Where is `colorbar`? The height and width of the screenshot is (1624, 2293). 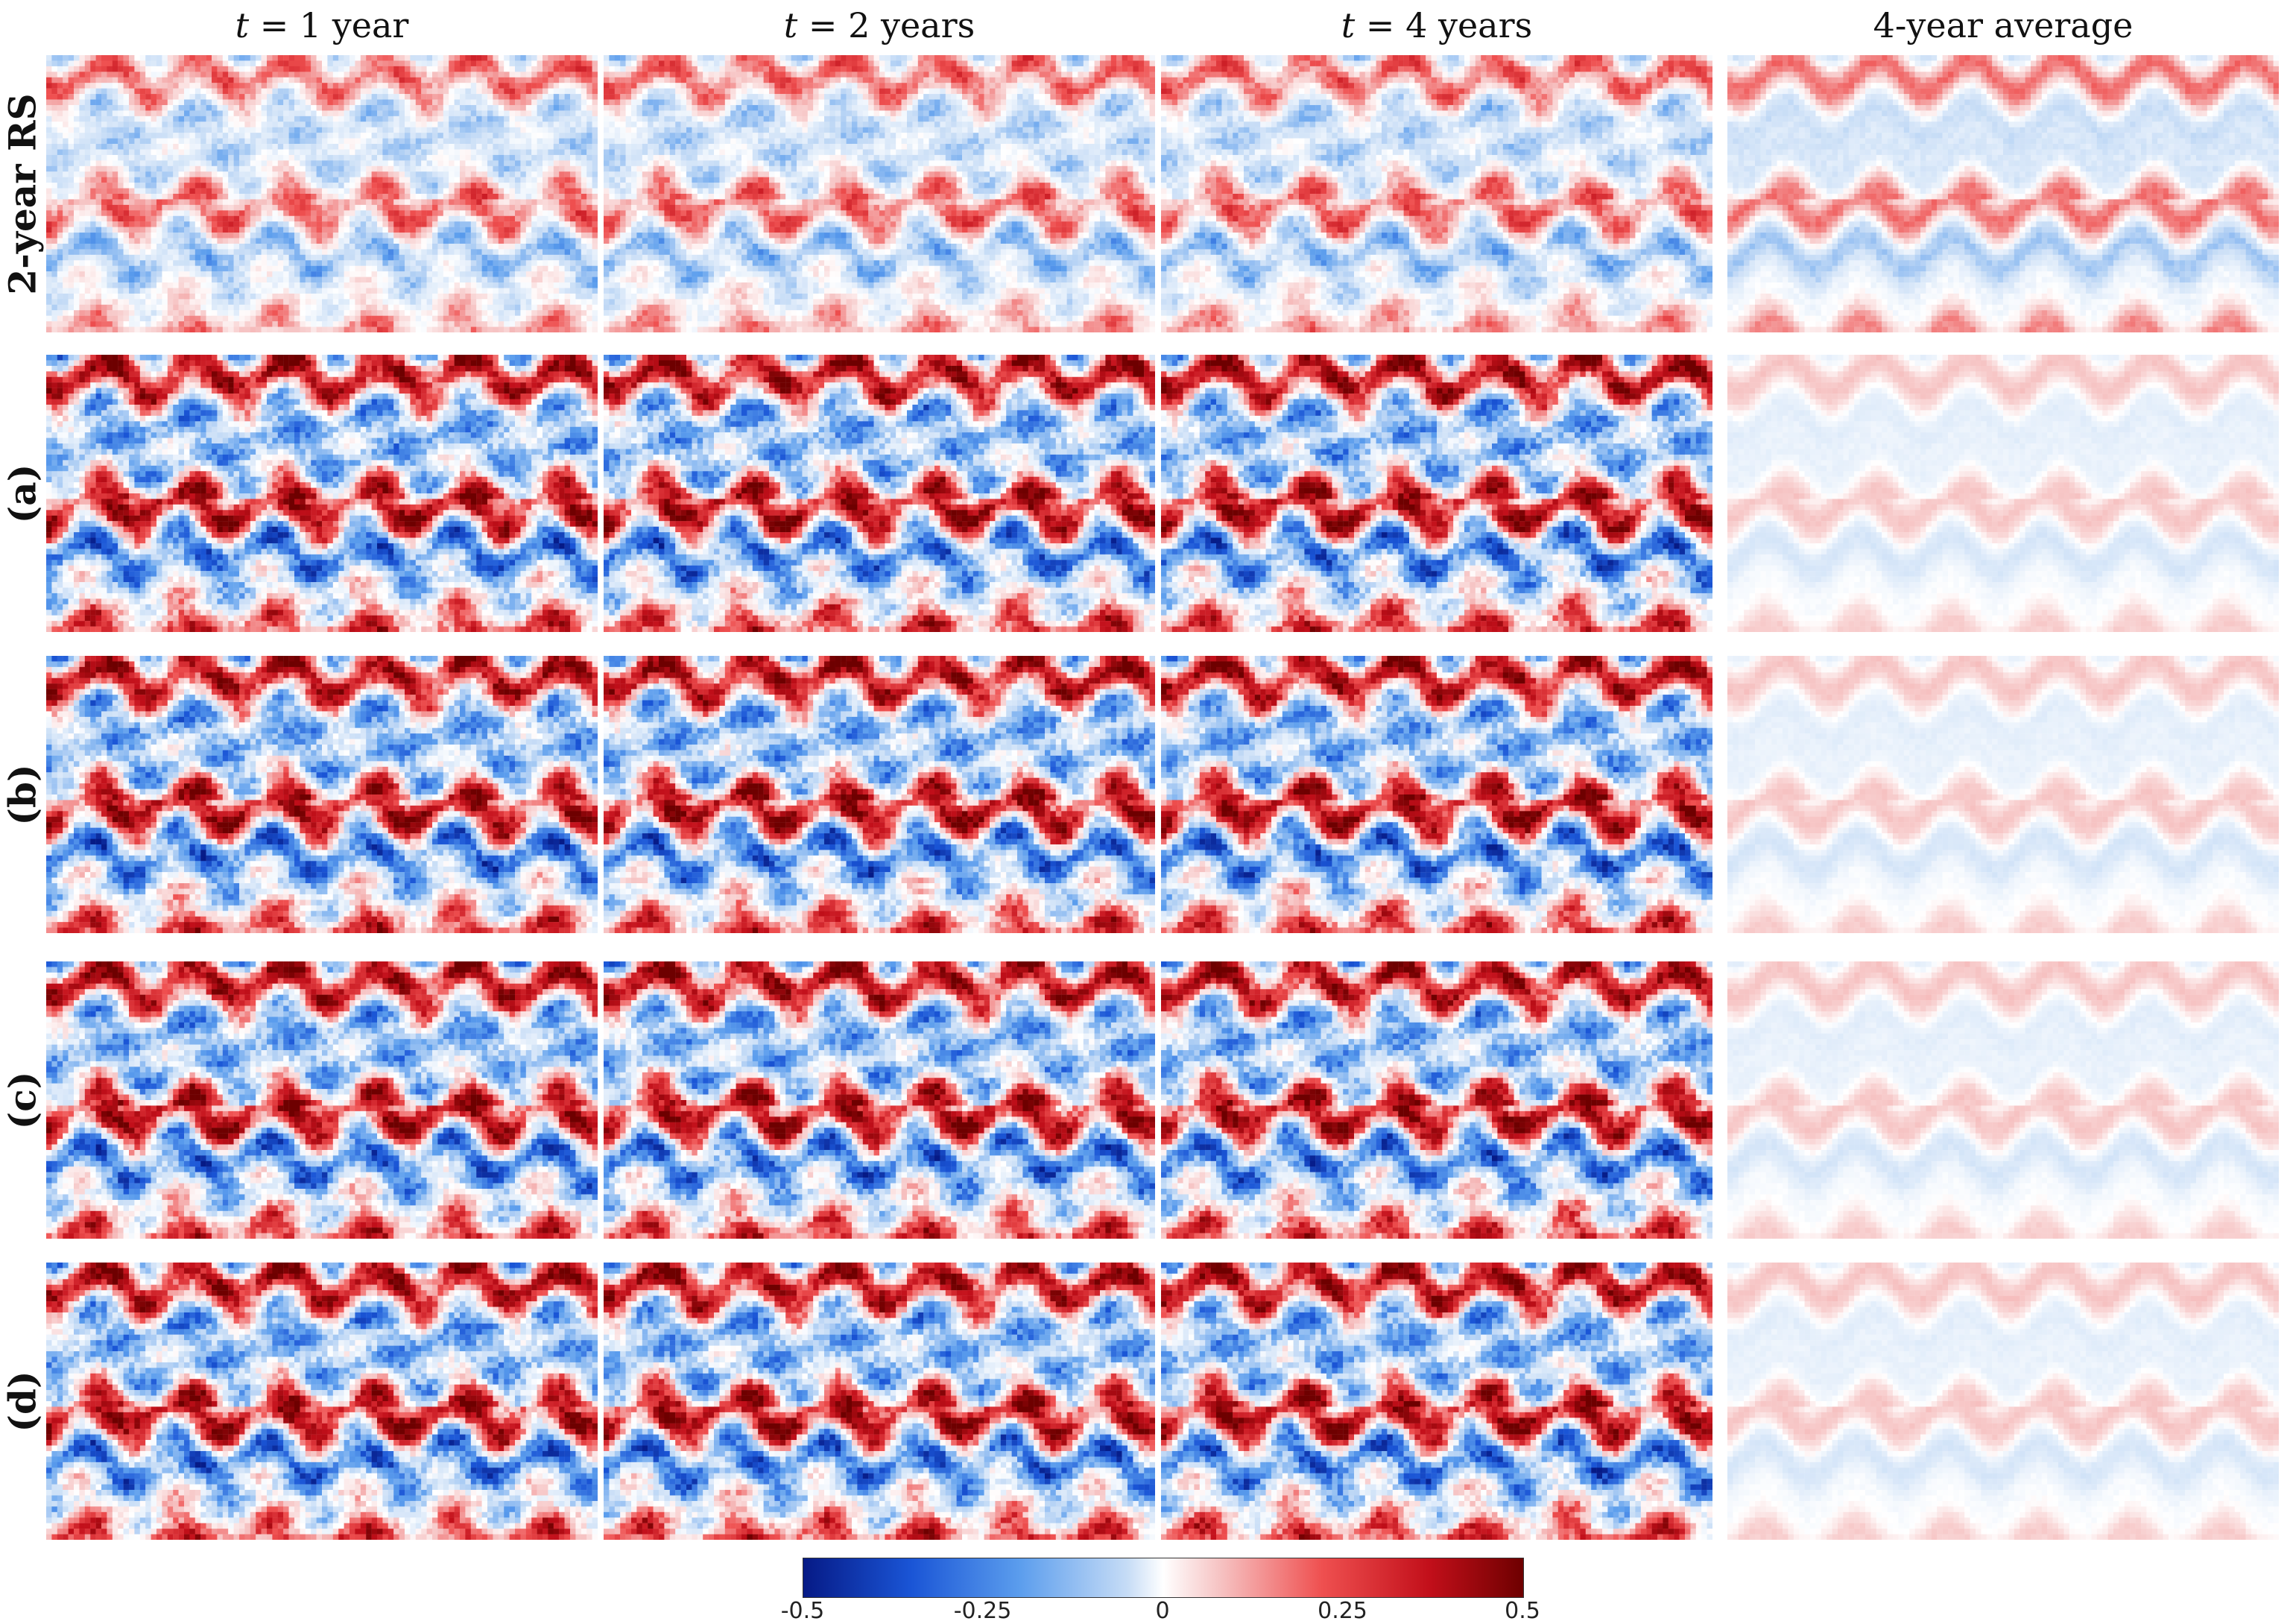 colorbar is located at coordinates (1163, 1578).